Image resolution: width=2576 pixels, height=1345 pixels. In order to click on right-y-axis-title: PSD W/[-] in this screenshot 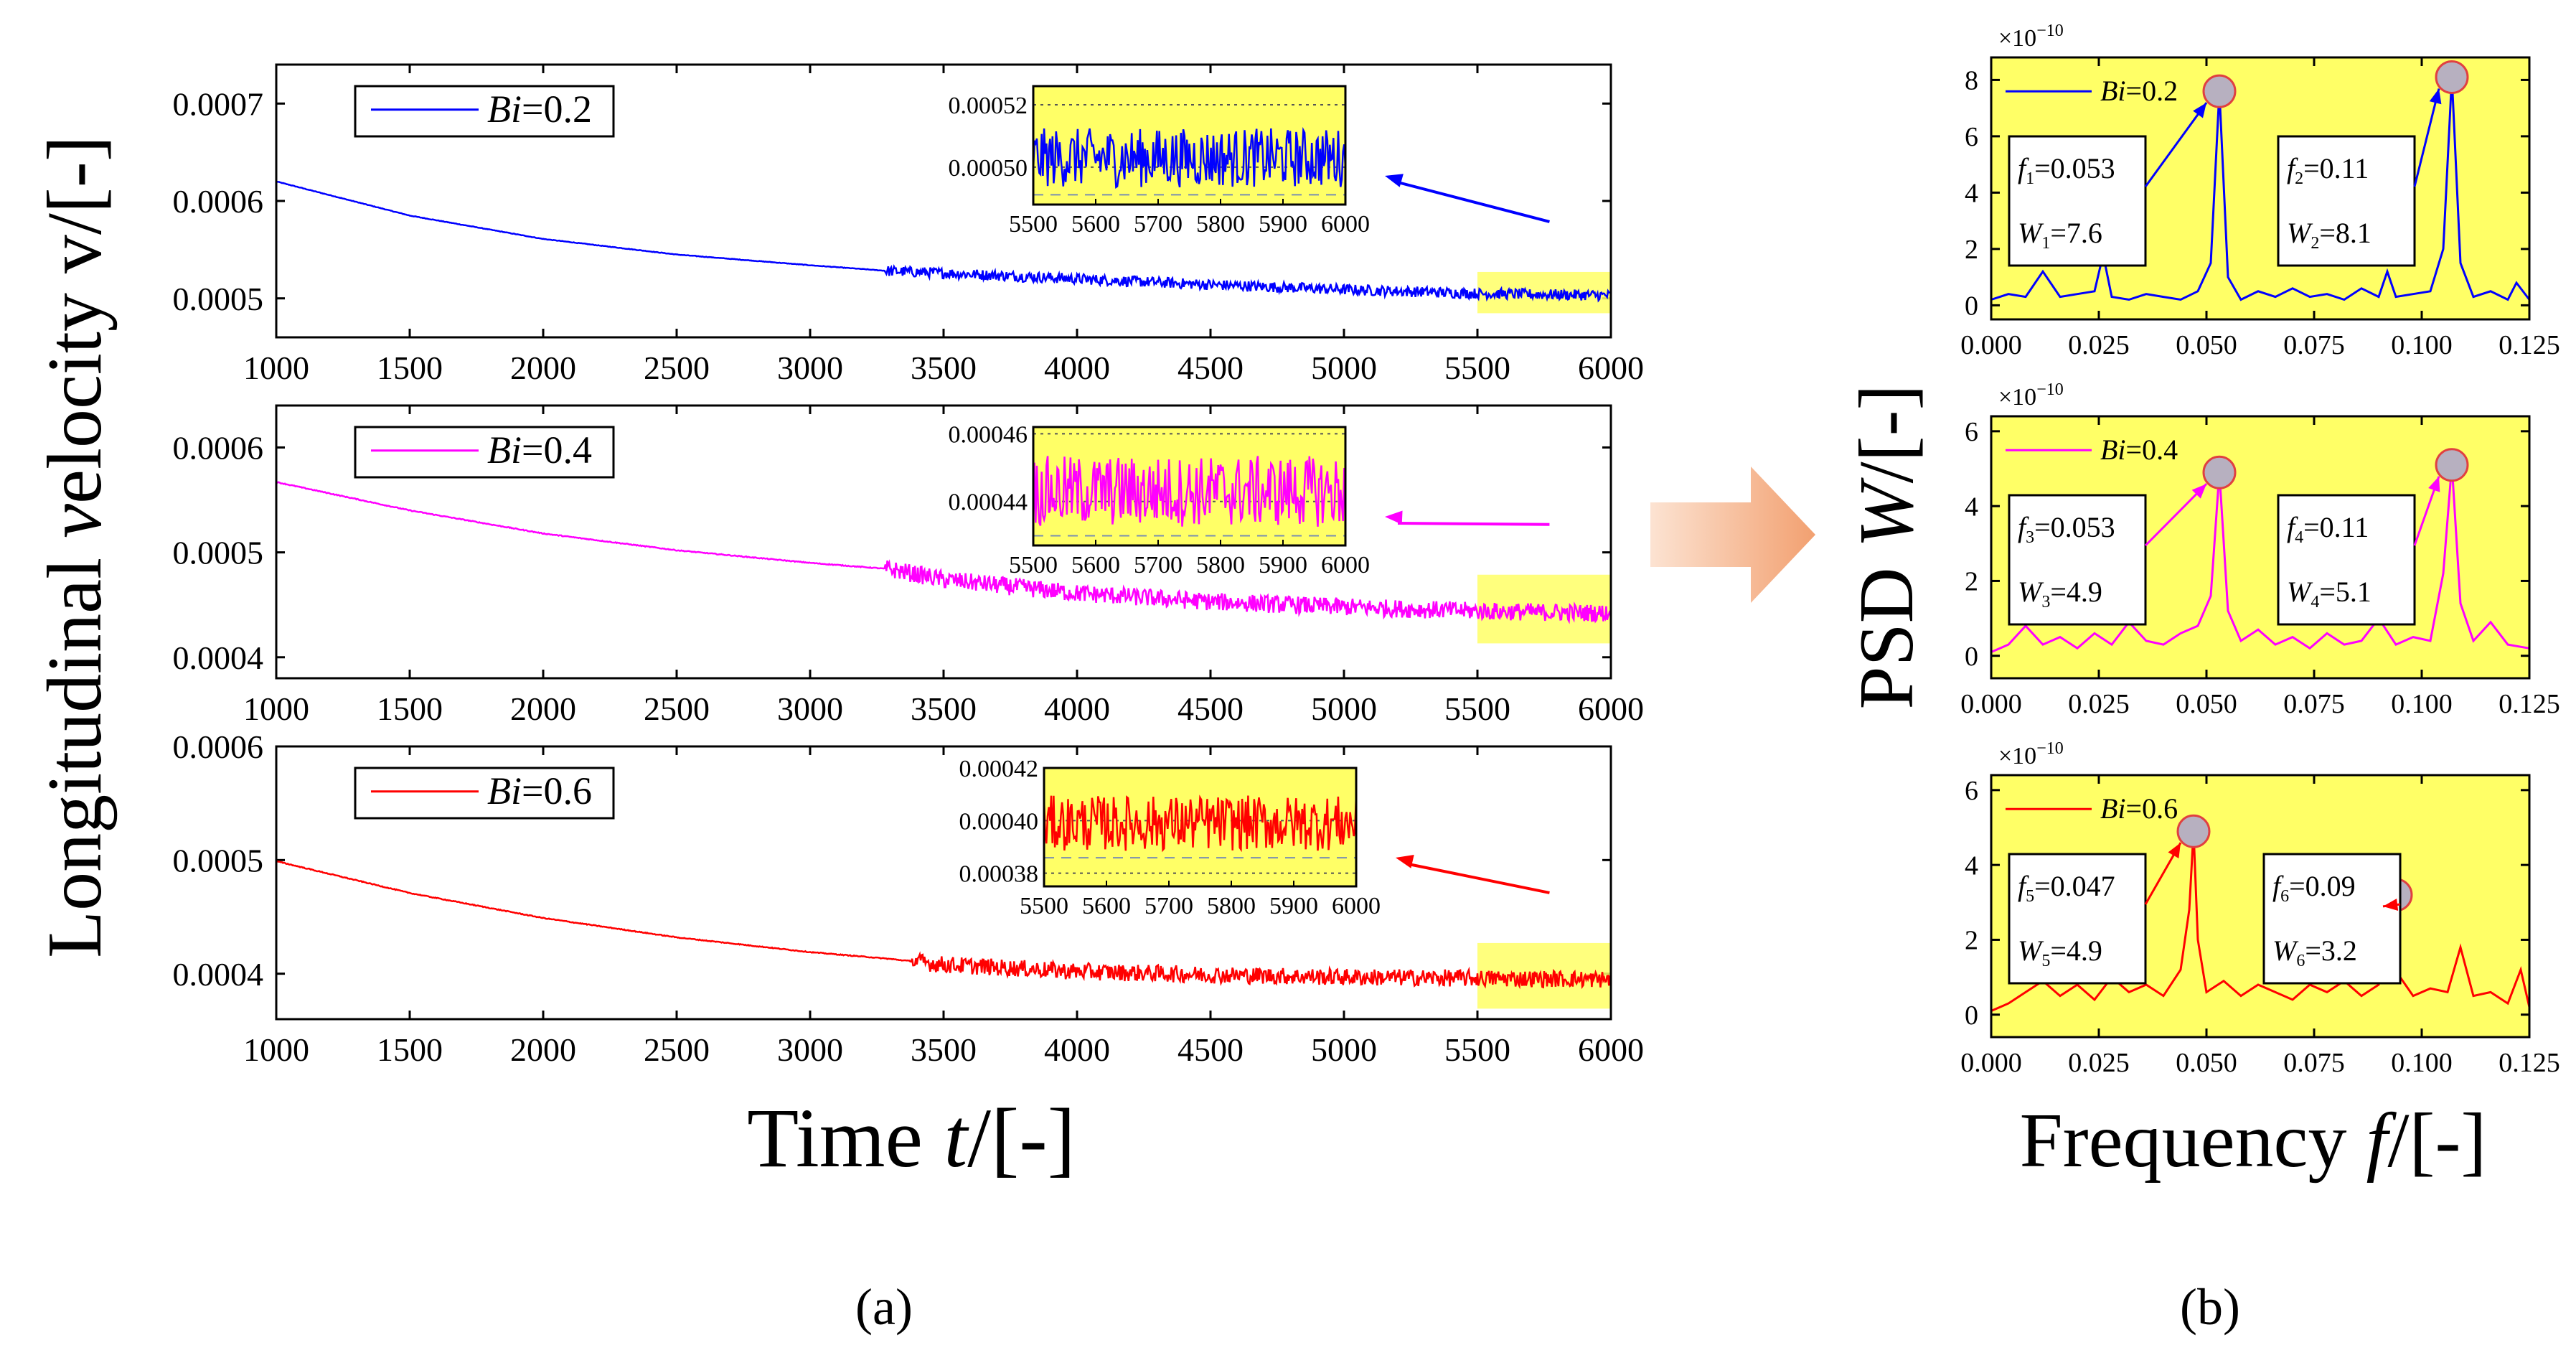, I will do `click(1886, 547)`.